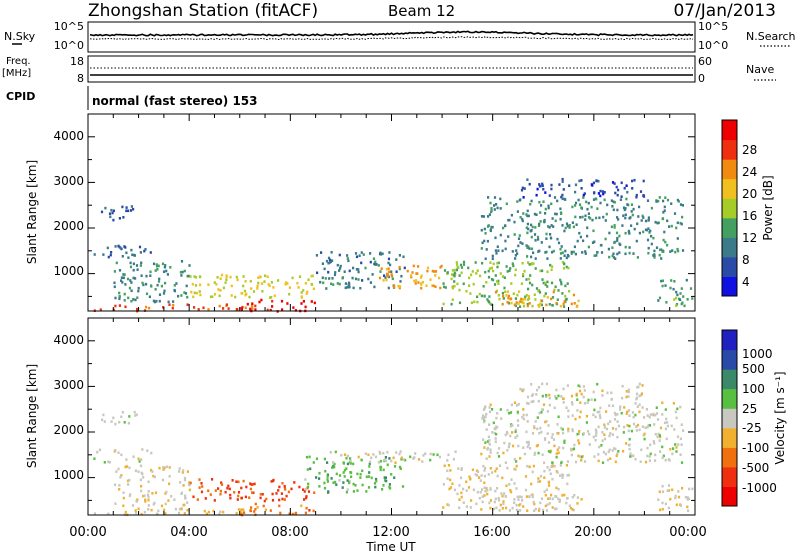 The height and width of the screenshot is (554, 800). Describe the element at coordinates (749, 216) in the screenshot. I see `power-cbar-tick-16: 16` at that location.